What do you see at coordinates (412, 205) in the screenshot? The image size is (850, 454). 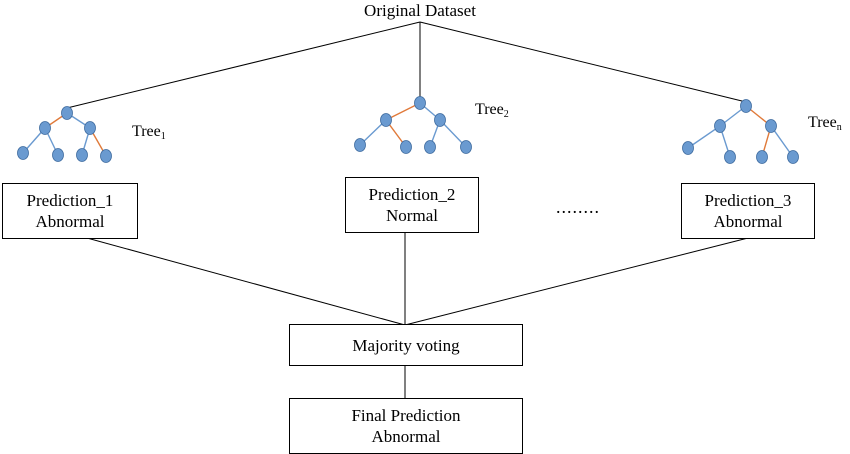 I see `prediction-box-2: Prediction_2 Normal` at bounding box center [412, 205].